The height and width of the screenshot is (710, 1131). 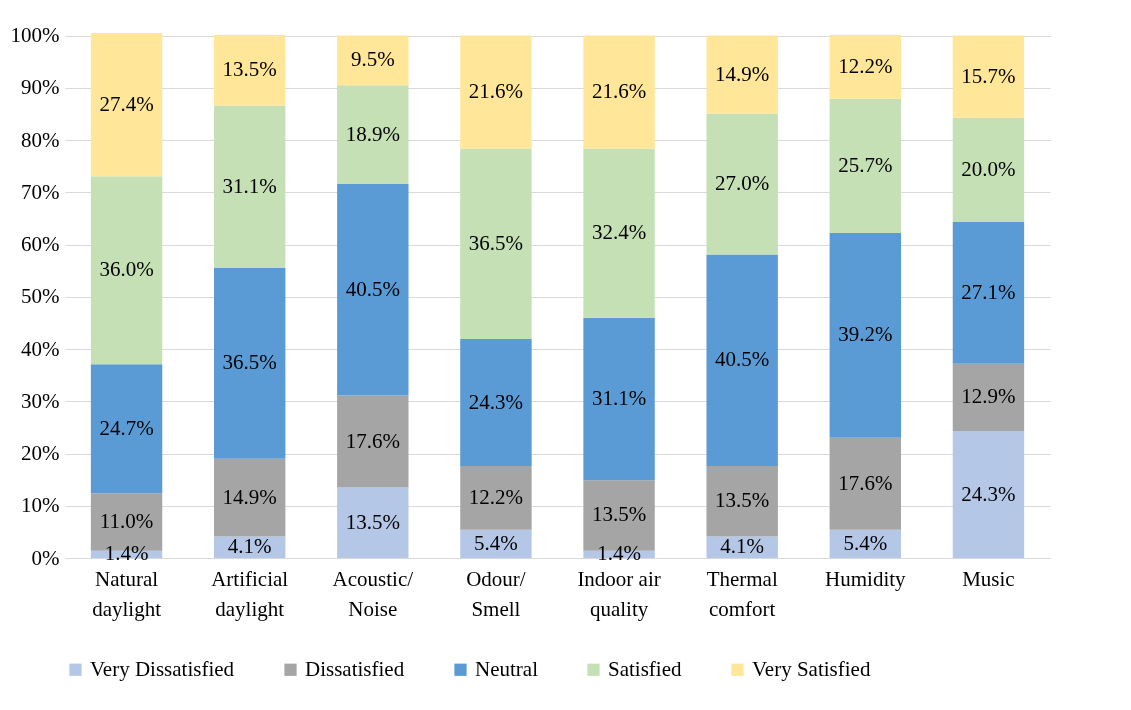 I want to click on x-tick-label: Artificial daylight, so click(x=250, y=593).